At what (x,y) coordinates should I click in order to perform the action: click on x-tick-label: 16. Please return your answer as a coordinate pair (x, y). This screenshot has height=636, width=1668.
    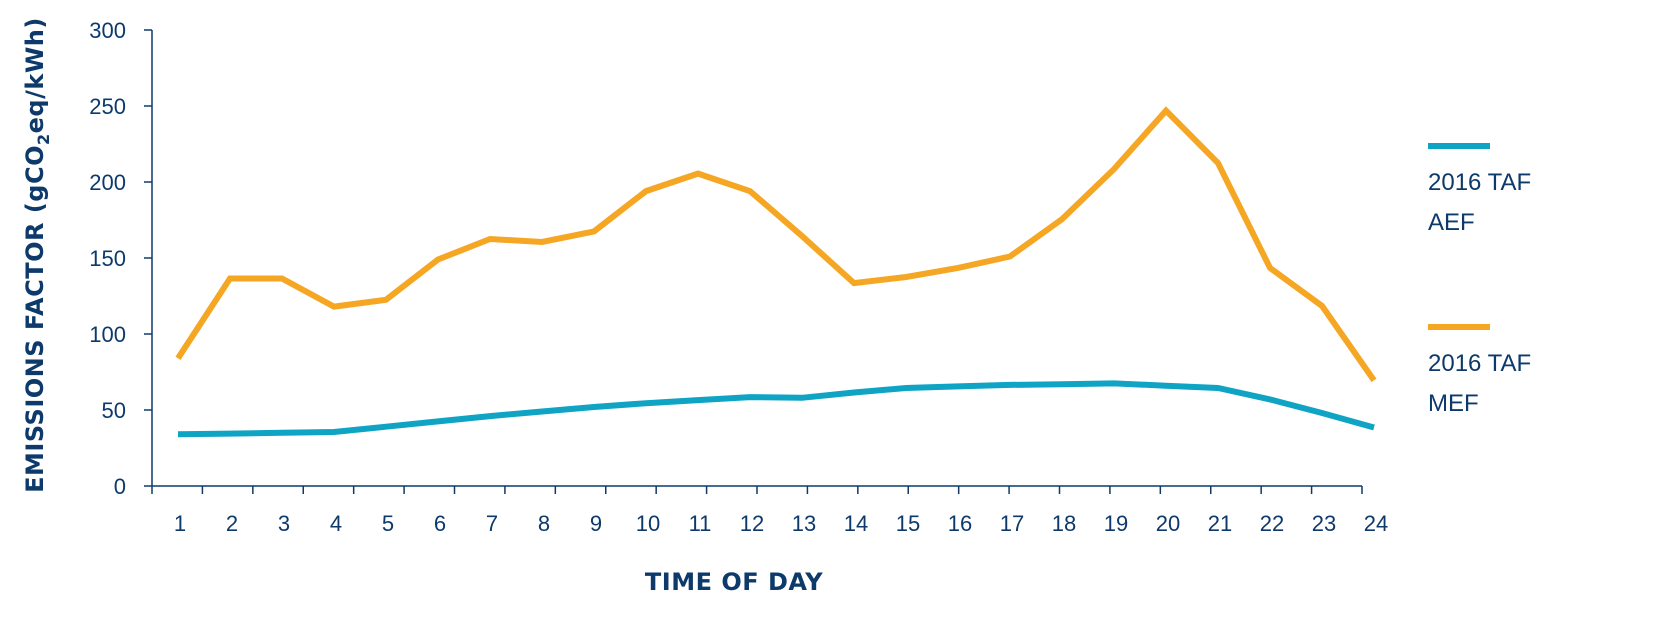
    Looking at the image, I should click on (960, 523).